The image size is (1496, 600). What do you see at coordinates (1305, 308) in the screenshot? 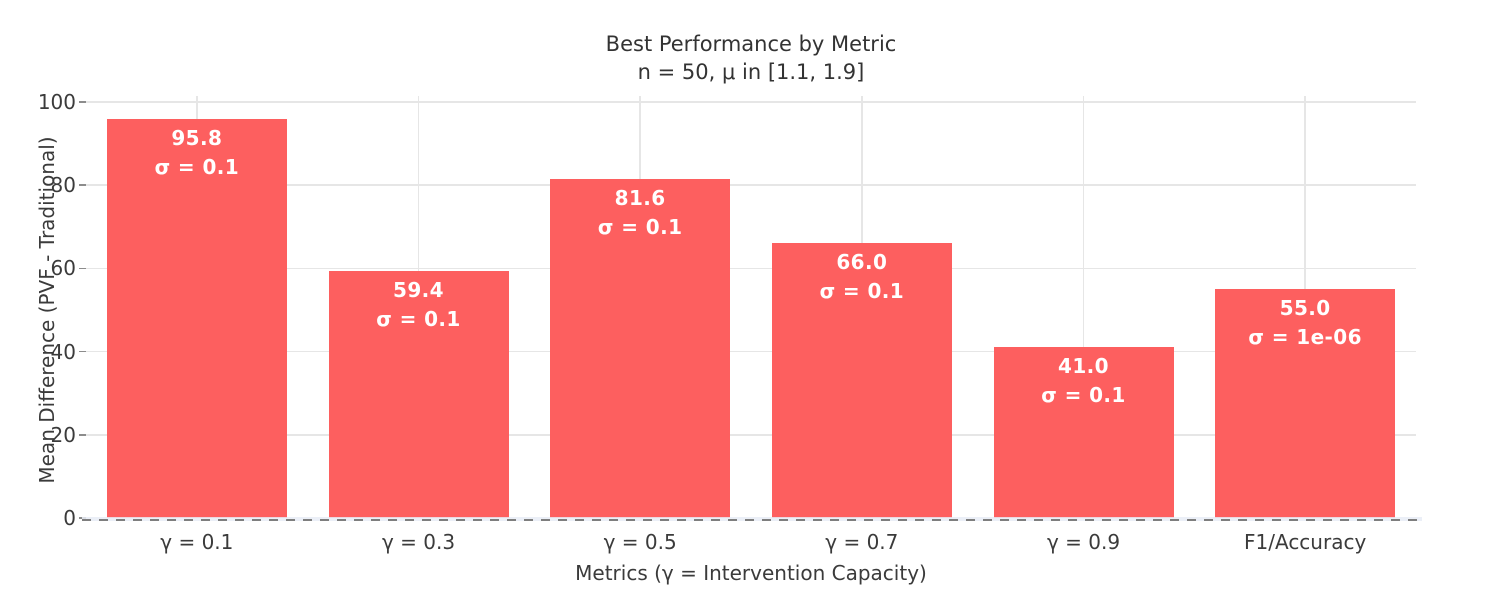
I see `bar-value-label: 55.0` at bounding box center [1305, 308].